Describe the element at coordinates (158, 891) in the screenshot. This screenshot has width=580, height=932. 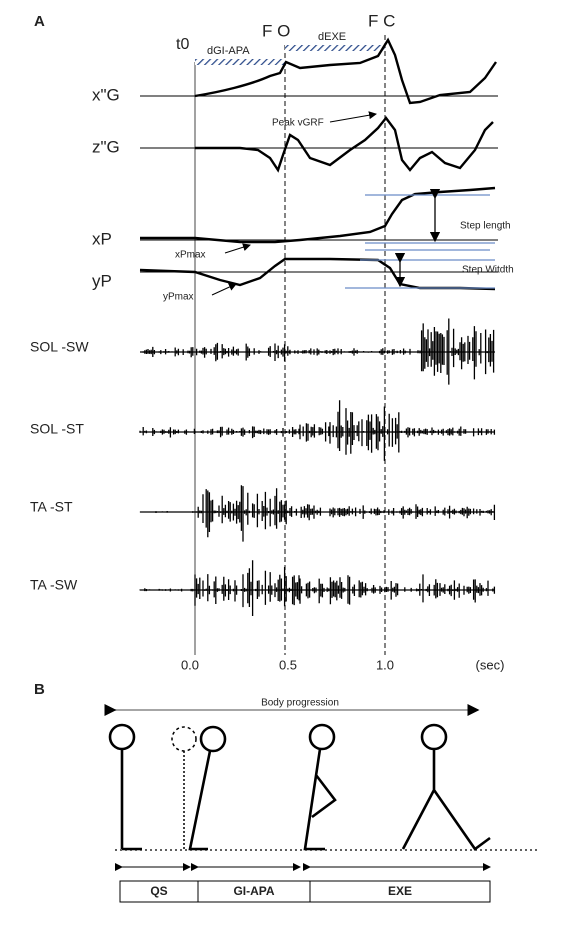
I see `phase-name: QS` at that location.